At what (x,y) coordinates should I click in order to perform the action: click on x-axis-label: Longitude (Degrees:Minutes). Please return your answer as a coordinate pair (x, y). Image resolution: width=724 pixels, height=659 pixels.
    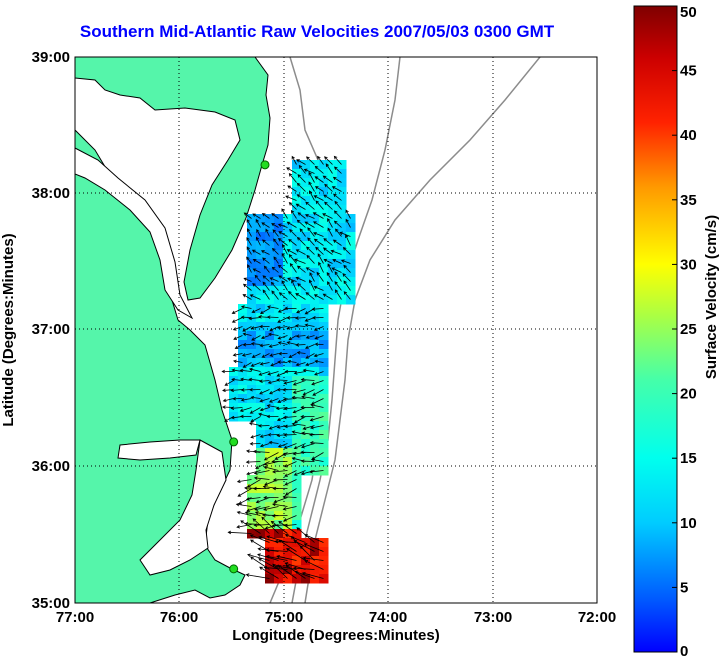
    Looking at the image, I should click on (336, 635).